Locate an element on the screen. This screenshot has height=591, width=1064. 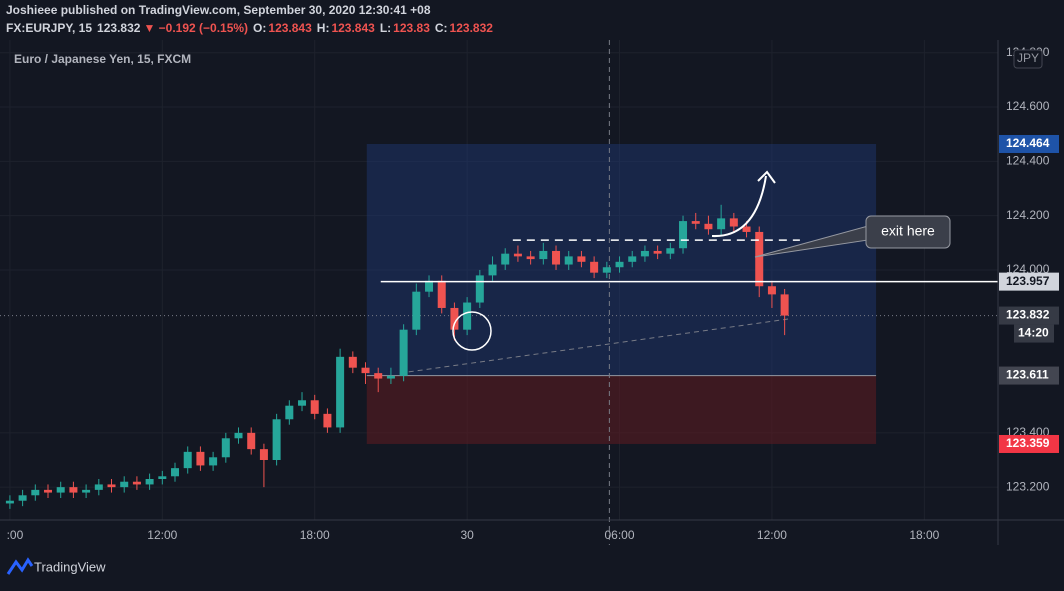
y-tick-label: 124.400 is located at coordinates (1028, 161).